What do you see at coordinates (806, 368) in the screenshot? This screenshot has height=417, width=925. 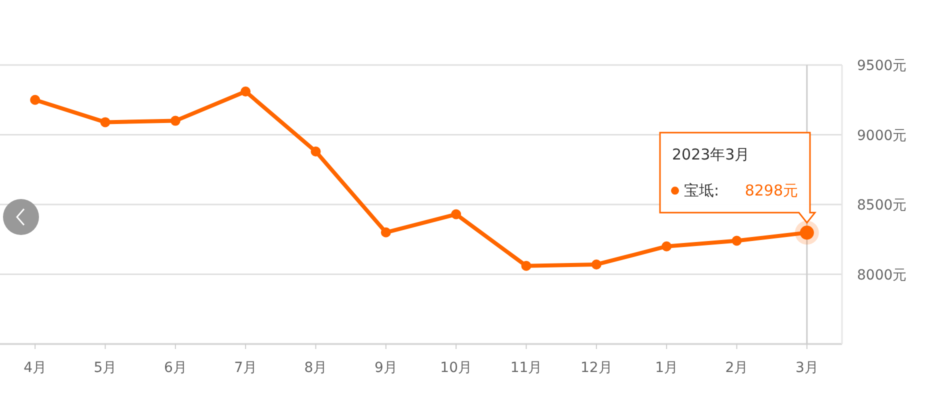 I see `x-tick-label: 3月` at bounding box center [806, 368].